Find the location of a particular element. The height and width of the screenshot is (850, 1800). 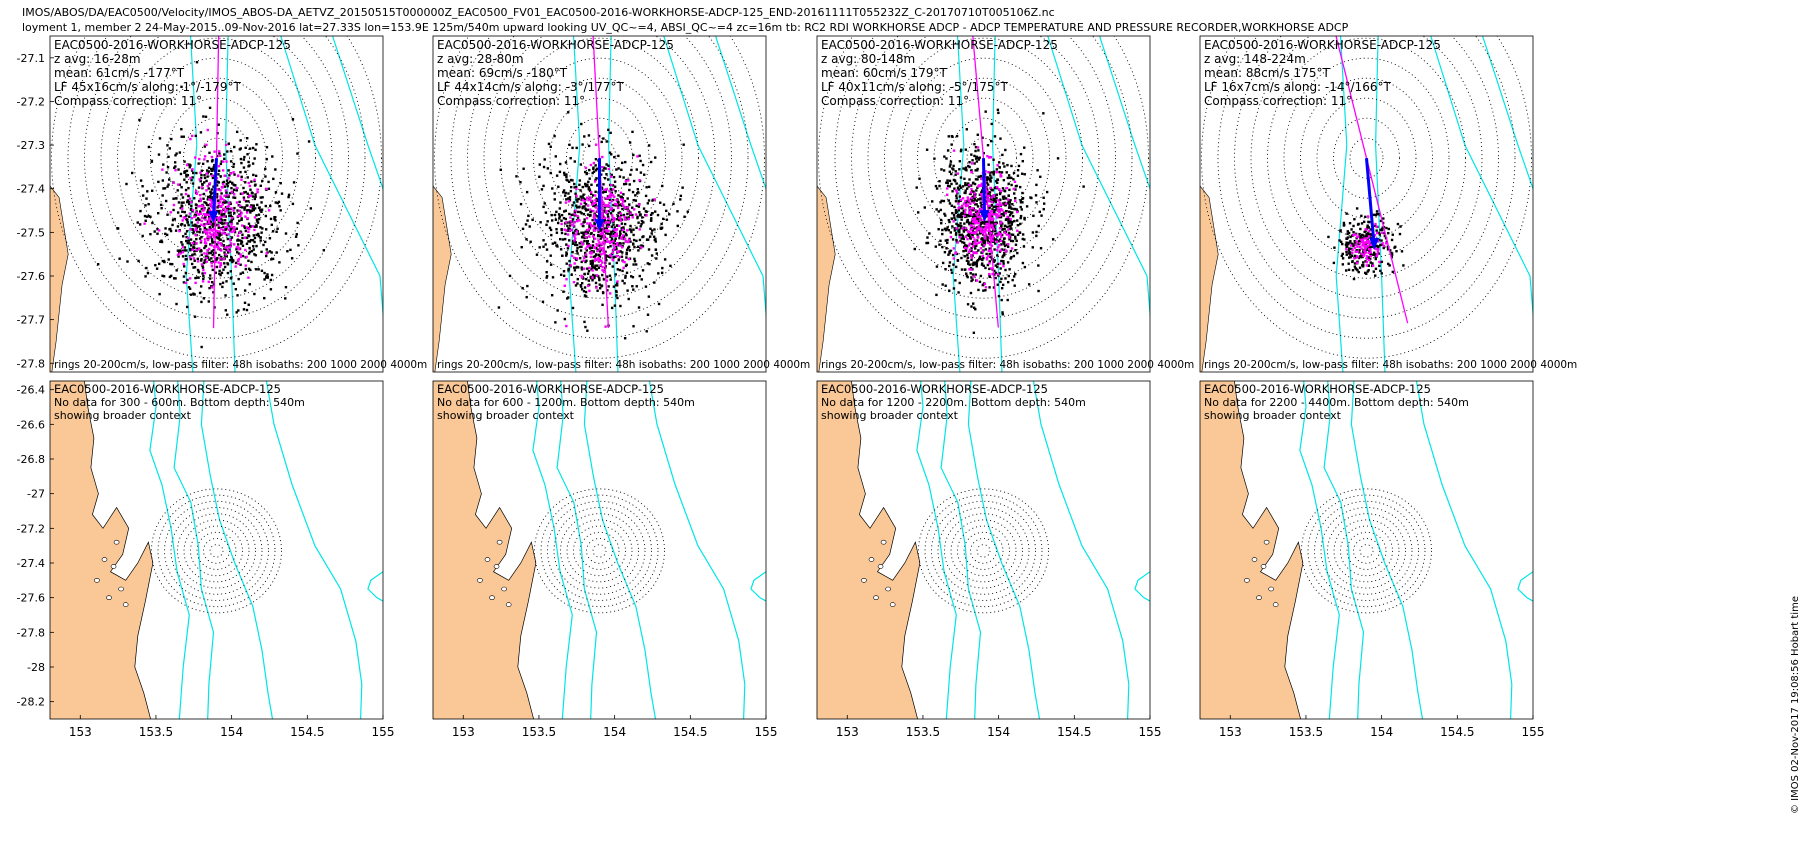

island is located at coordinates (492, 597).